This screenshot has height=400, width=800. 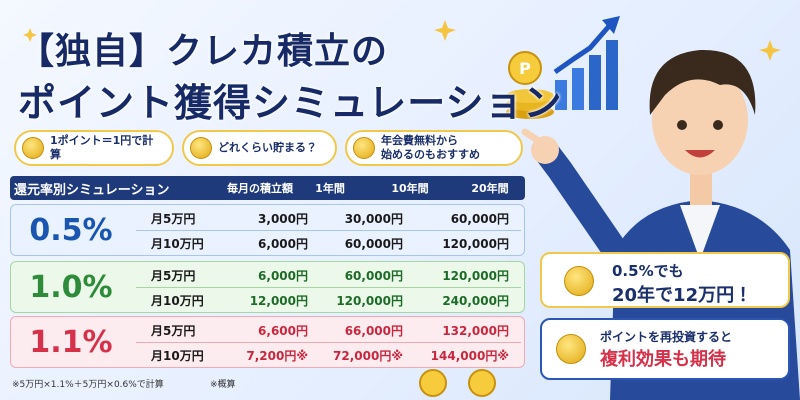 I want to click on badge: 年会費無料から 始めるのもおすすめ, so click(x=434, y=148).